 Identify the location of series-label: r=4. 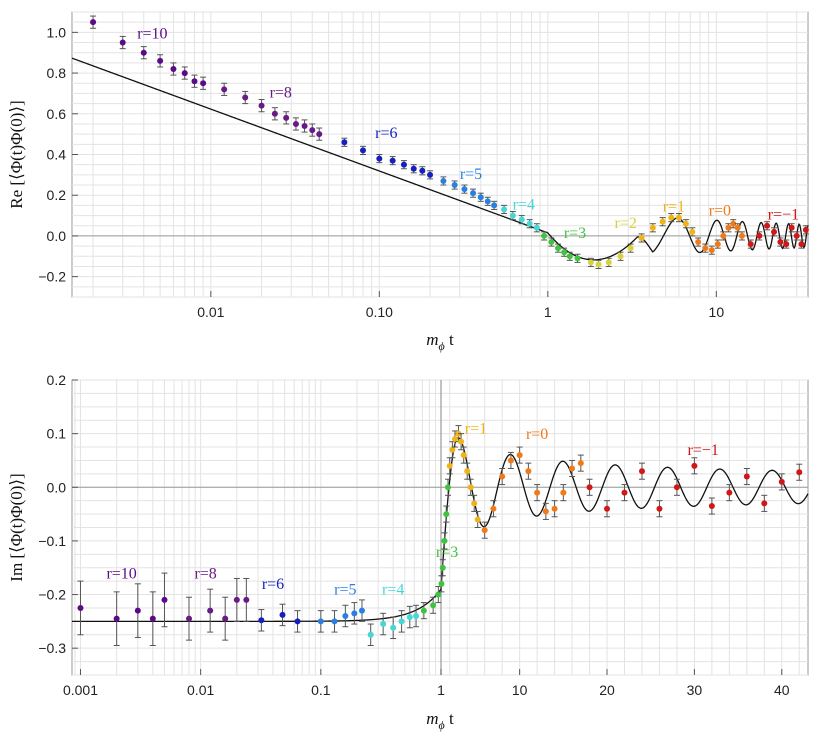
(524, 204).